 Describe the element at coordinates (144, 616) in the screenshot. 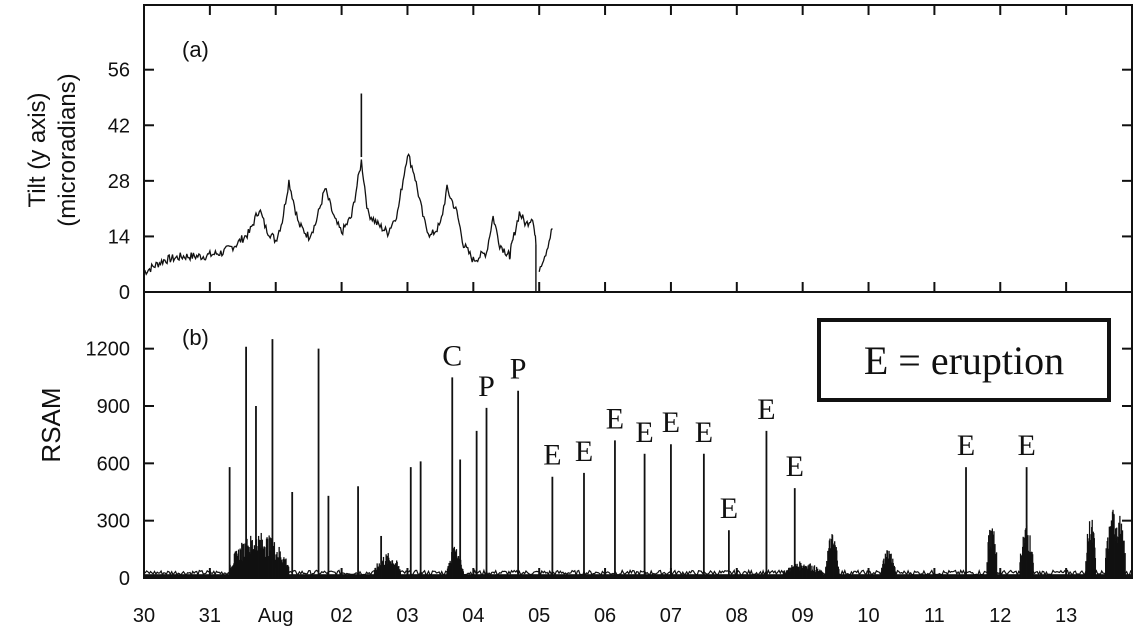

I see `x-tick-label: 30` at that location.